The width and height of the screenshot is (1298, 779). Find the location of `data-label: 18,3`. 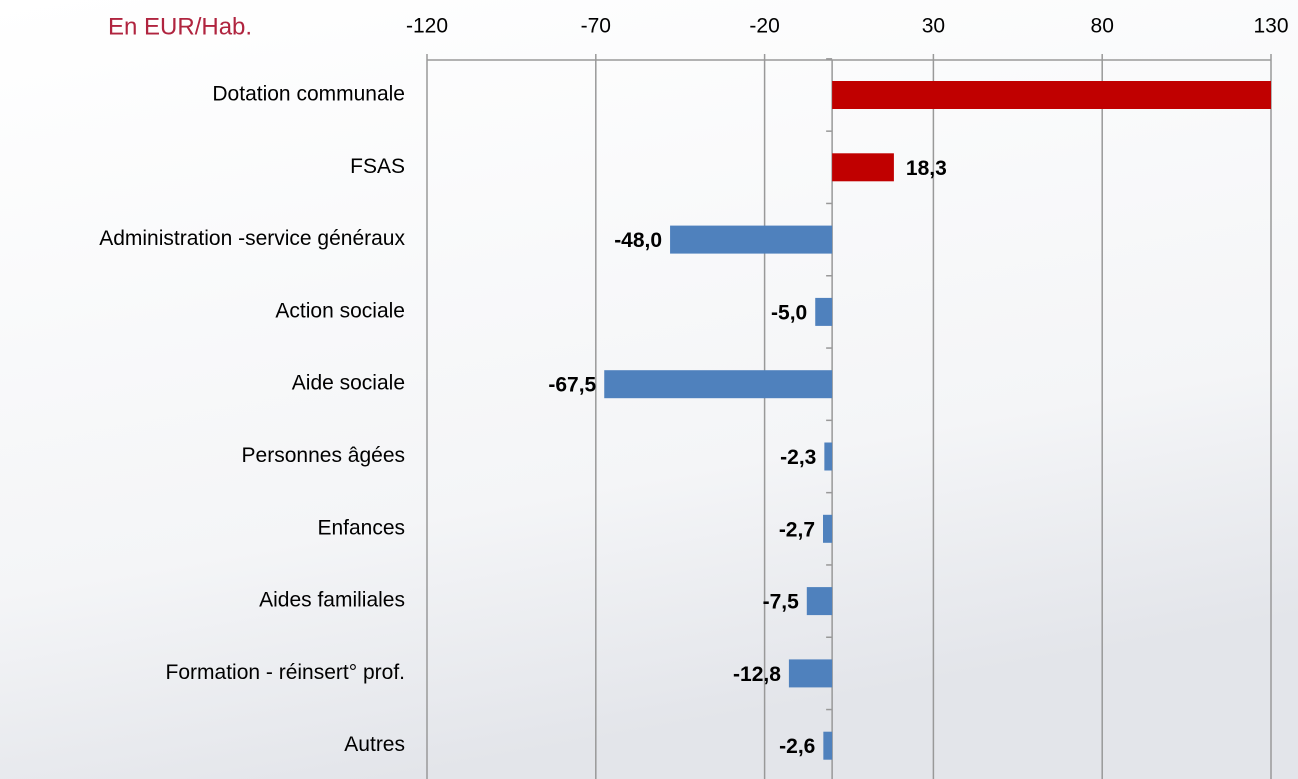

data-label: 18,3 is located at coordinates (926, 168).